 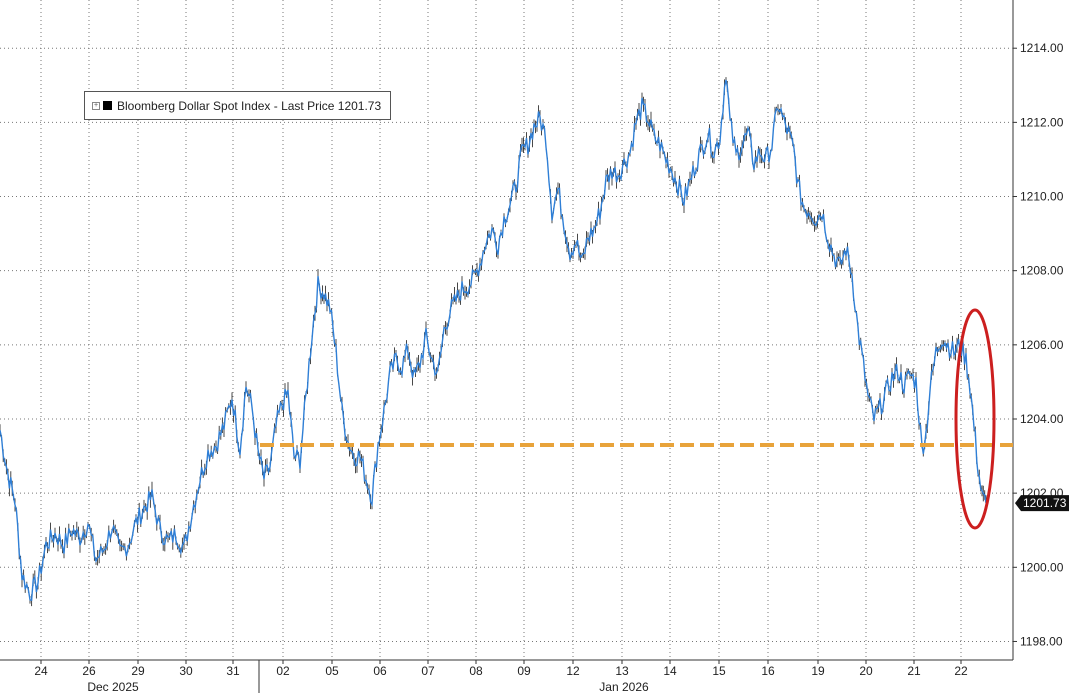 I want to click on x-tick-label: 12, so click(x=573, y=671).